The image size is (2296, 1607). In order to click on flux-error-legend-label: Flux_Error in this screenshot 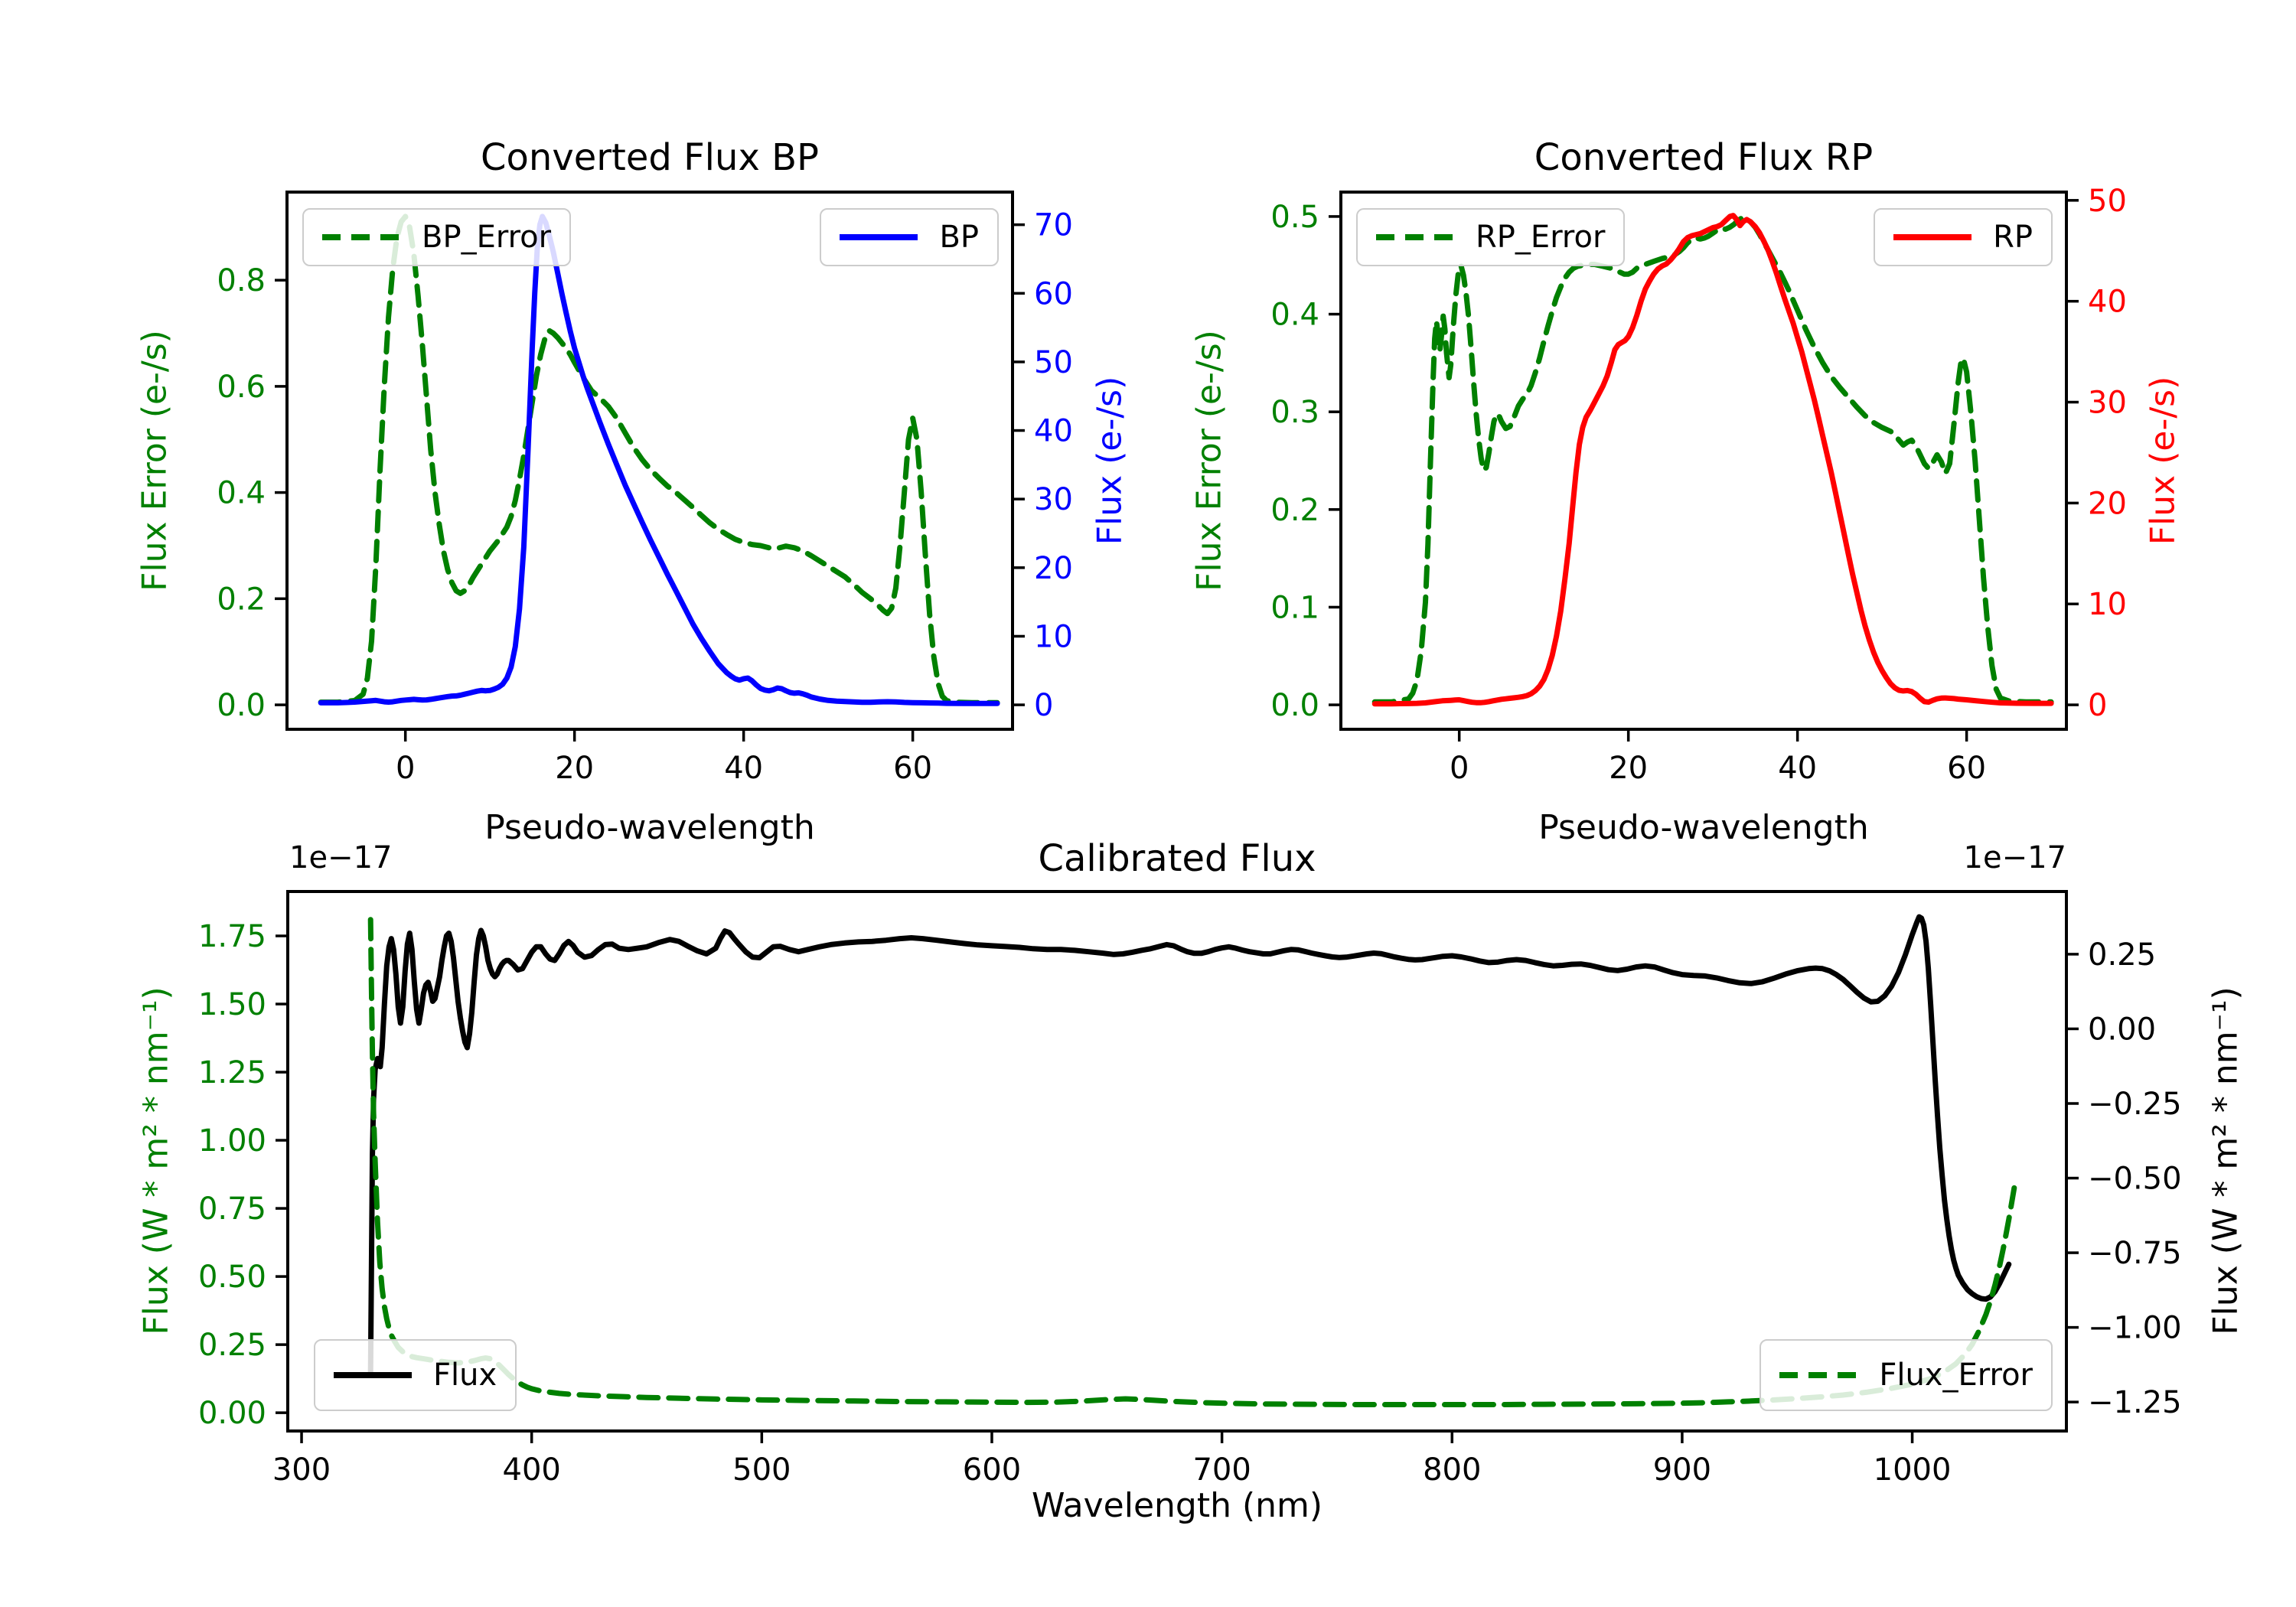, I will do `click(1956, 1376)`.